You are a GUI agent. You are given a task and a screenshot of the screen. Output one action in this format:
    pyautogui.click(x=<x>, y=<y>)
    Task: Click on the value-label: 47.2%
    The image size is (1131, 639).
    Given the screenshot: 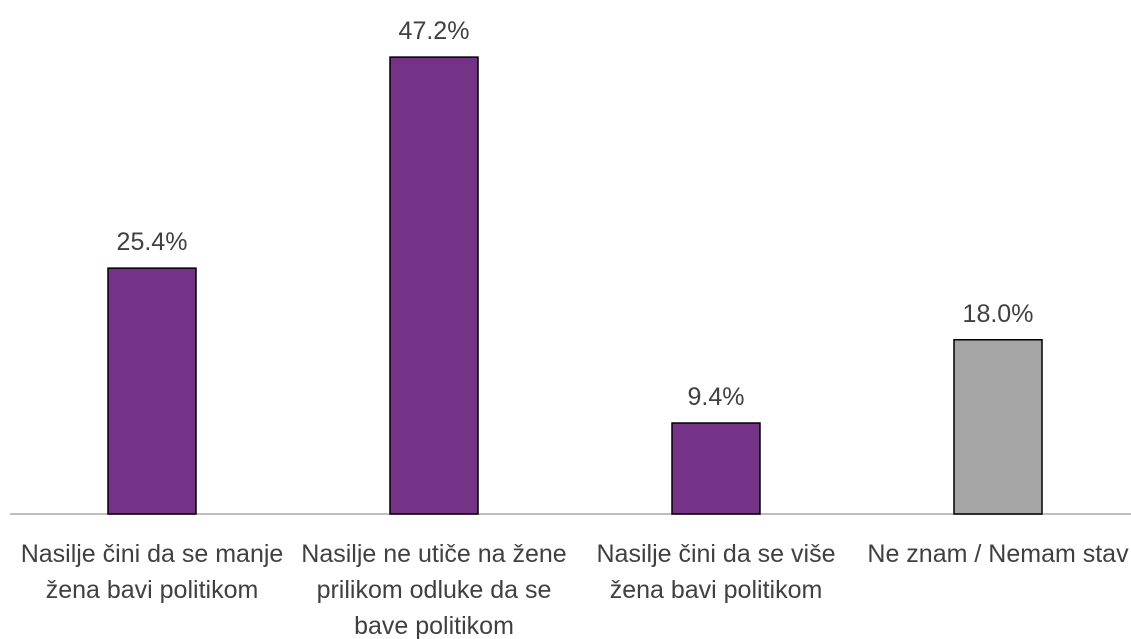 What is the action you would take?
    pyautogui.click(x=434, y=31)
    